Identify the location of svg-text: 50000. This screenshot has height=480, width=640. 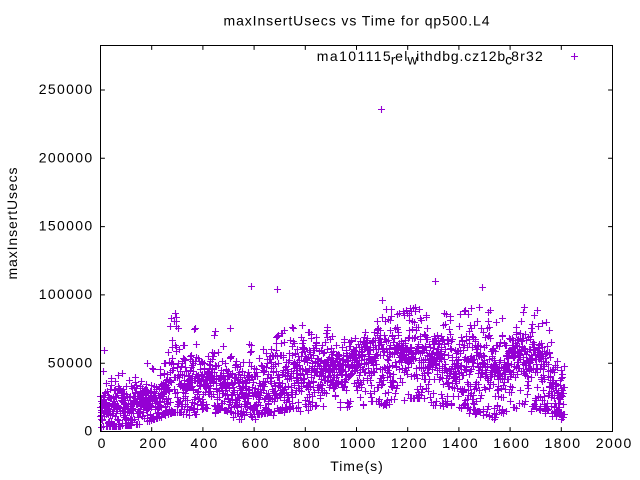
(70, 362).